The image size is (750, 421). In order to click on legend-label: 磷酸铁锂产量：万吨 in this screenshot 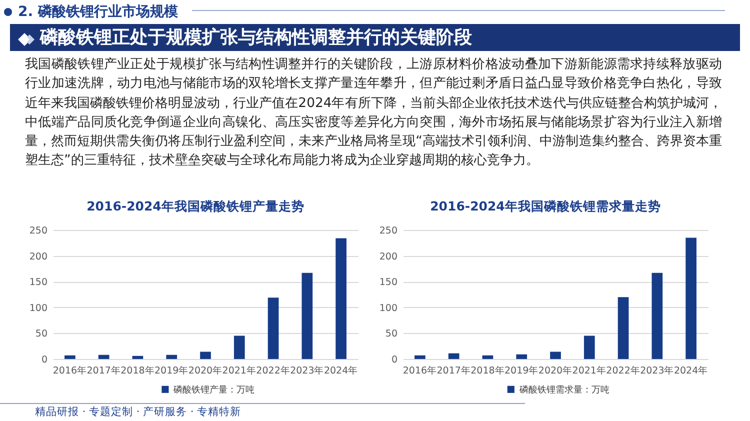, I will do `click(213, 390)`.